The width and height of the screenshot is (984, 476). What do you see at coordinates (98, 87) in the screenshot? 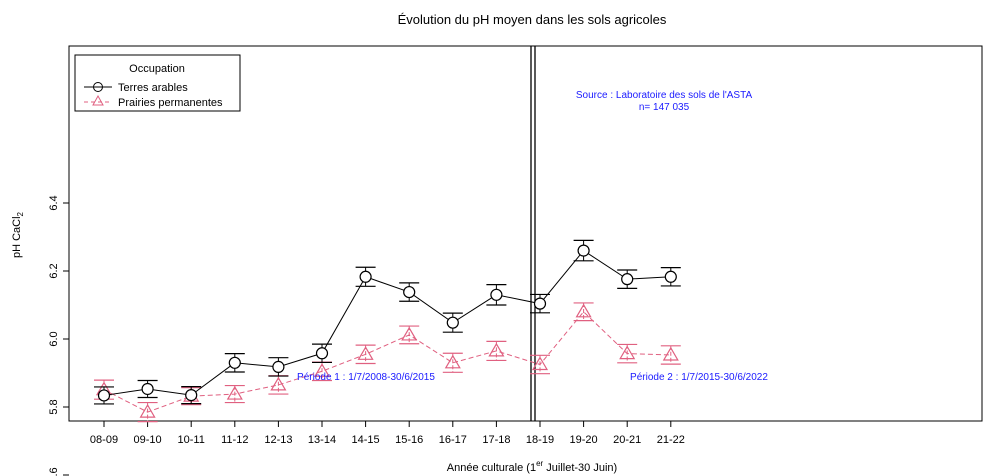
I see `legend-marker-circle` at bounding box center [98, 87].